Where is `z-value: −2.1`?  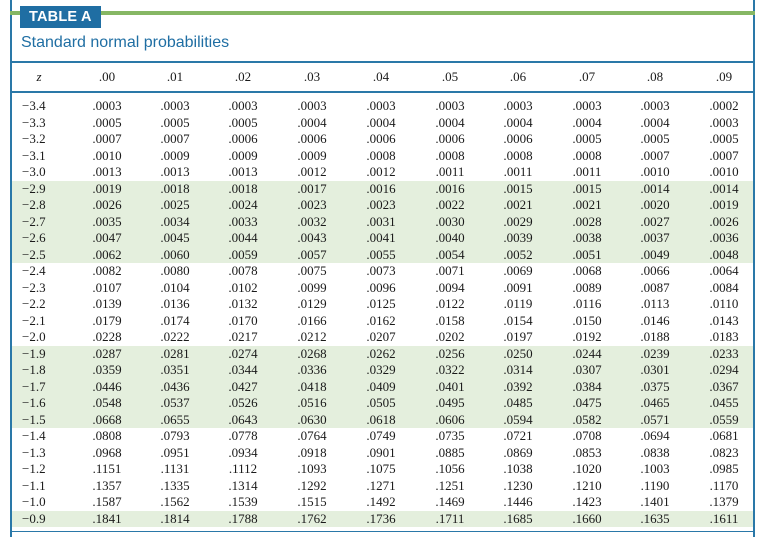 z-value: −2.1 is located at coordinates (34, 320).